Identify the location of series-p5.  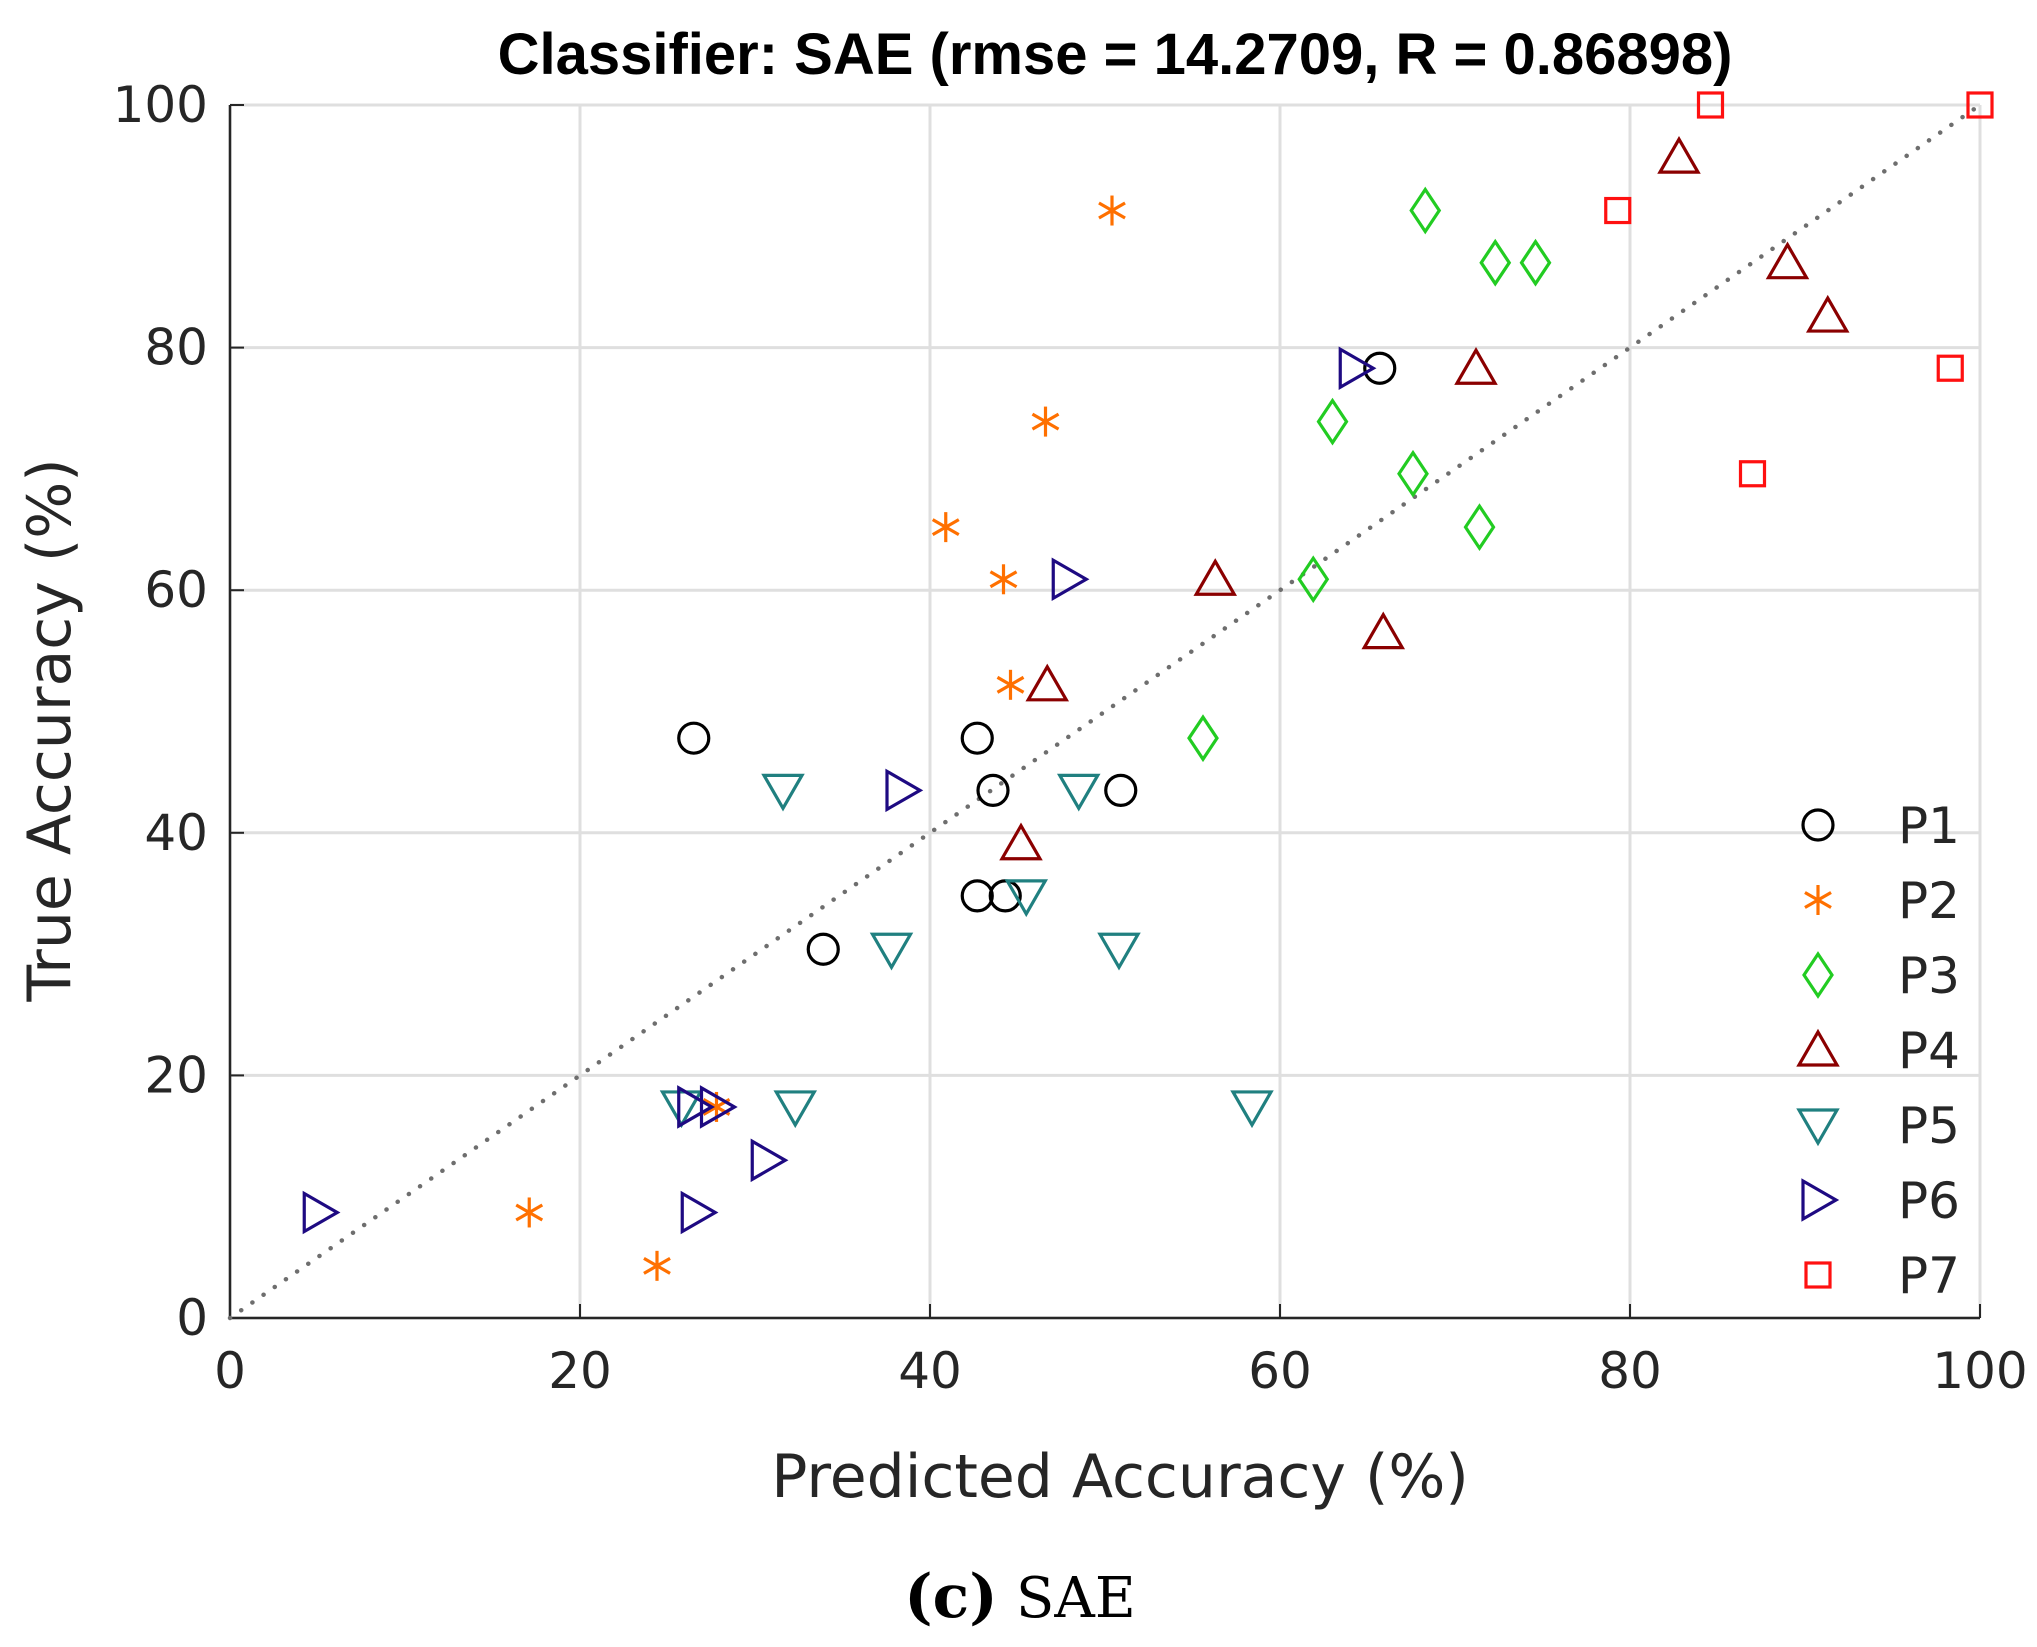
(966, 951).